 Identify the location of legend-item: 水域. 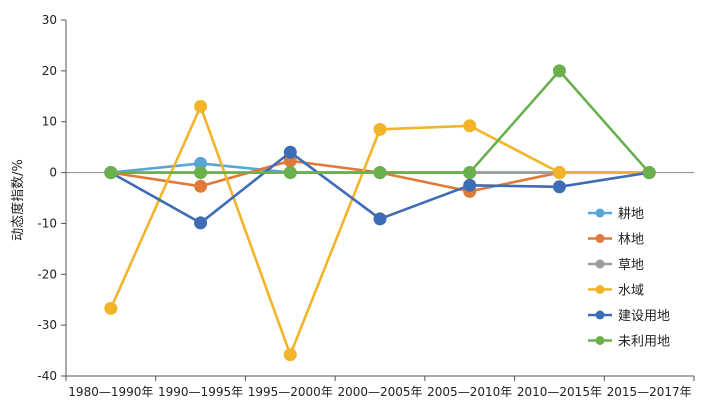
(616, 291).